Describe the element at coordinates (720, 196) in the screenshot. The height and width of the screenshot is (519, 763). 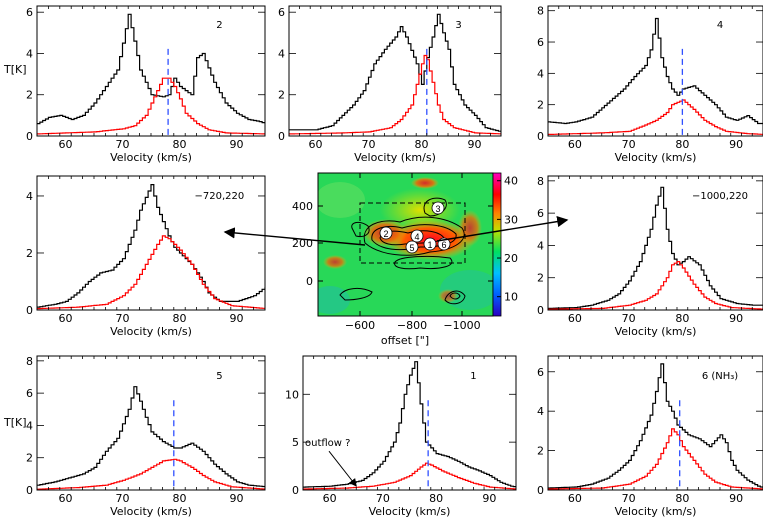
I see `panel-label: −1000,220` at that location.